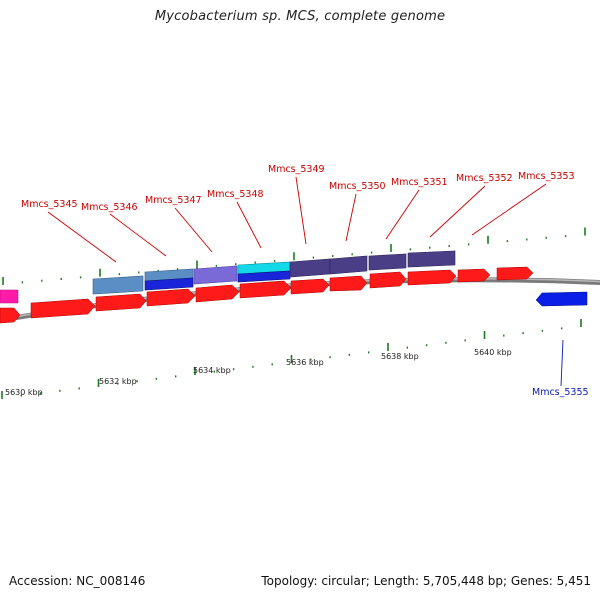 This screenshot has height=600, width=600. What do you see at coordinates (561, 299) in the screenshot?
I see `cds-reverse-arrow` at bounding box center [561, 299].